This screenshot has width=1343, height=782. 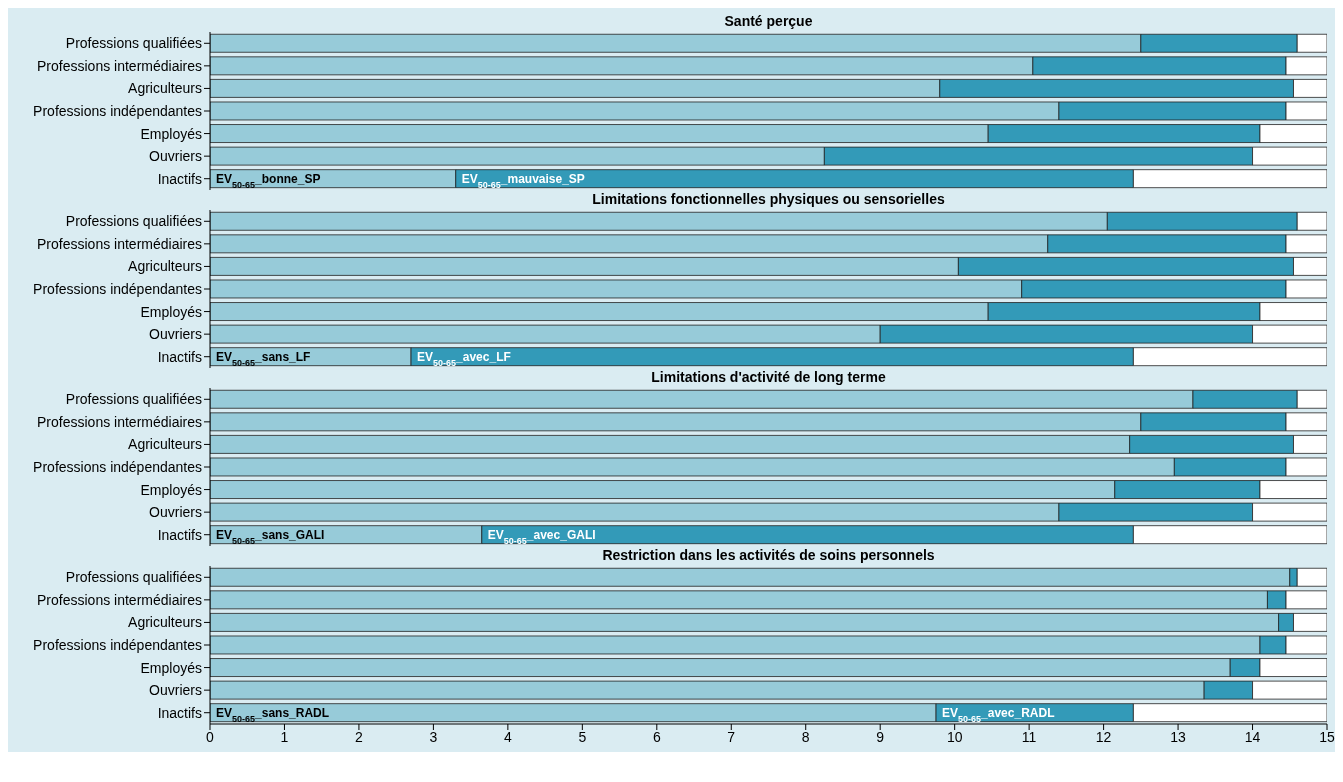 I want to click on x-tick-label: 9, so click(x=880, y=736).